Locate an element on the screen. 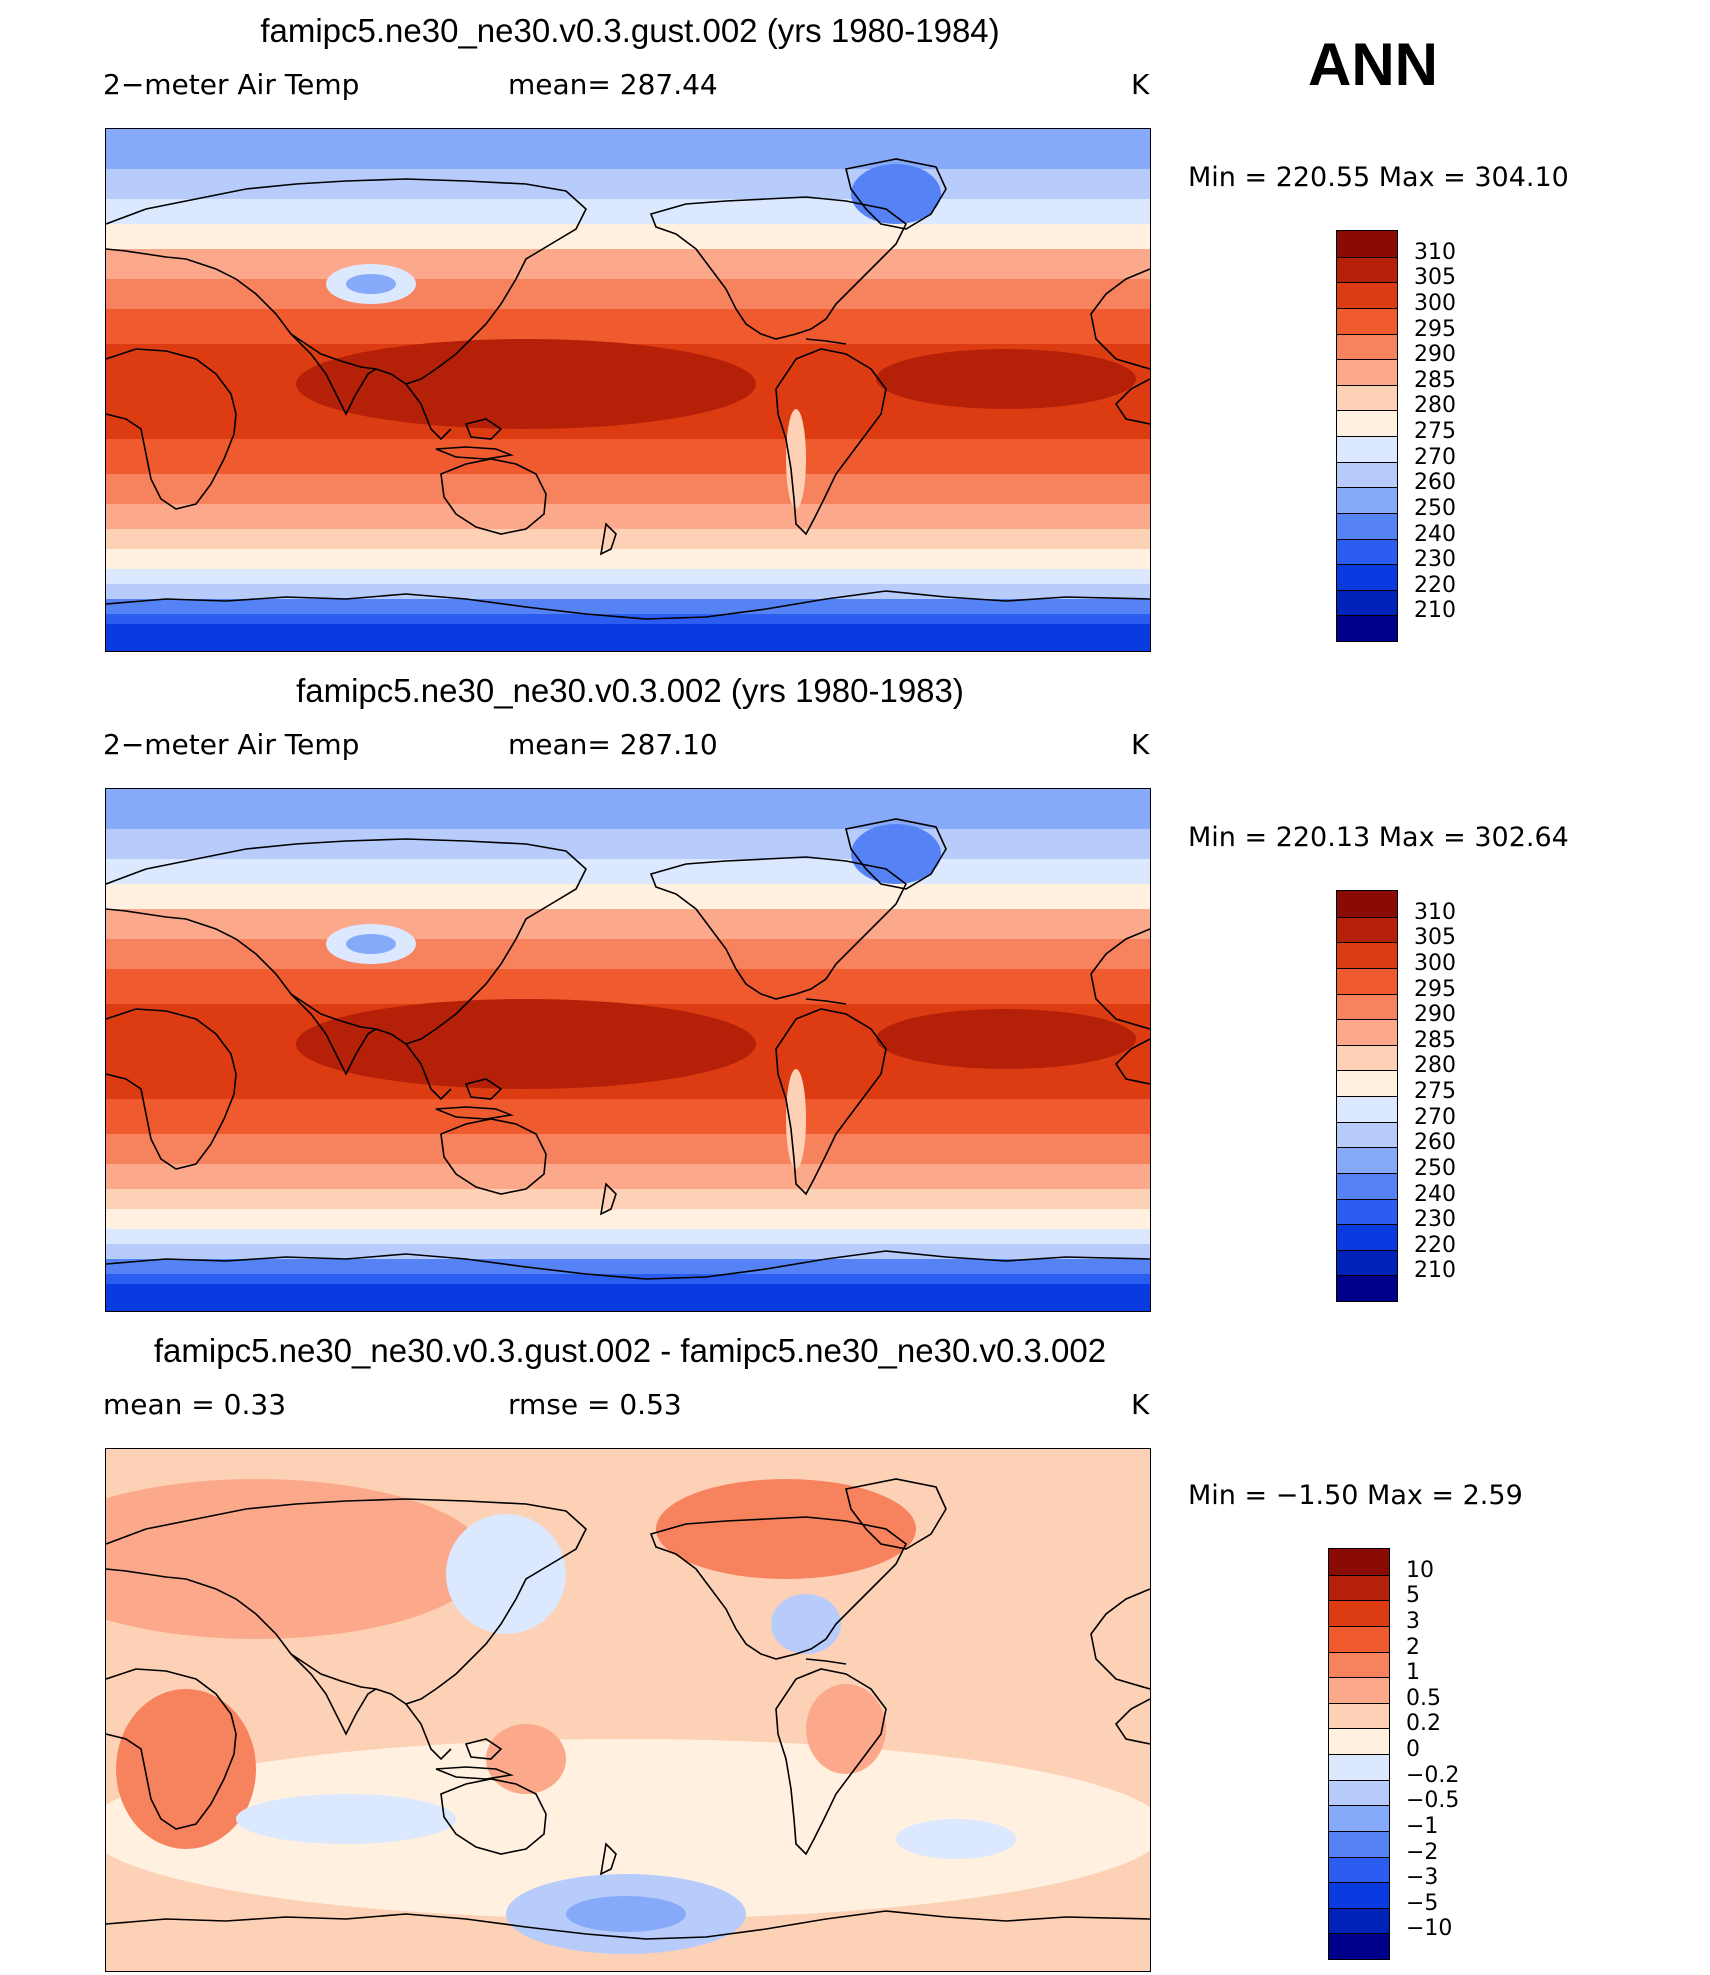 The height and width of the screenshot is (1975, 1710). minmax-label: Min = 220.55 Max = 304.10 is located at coordinates (1378, 177).